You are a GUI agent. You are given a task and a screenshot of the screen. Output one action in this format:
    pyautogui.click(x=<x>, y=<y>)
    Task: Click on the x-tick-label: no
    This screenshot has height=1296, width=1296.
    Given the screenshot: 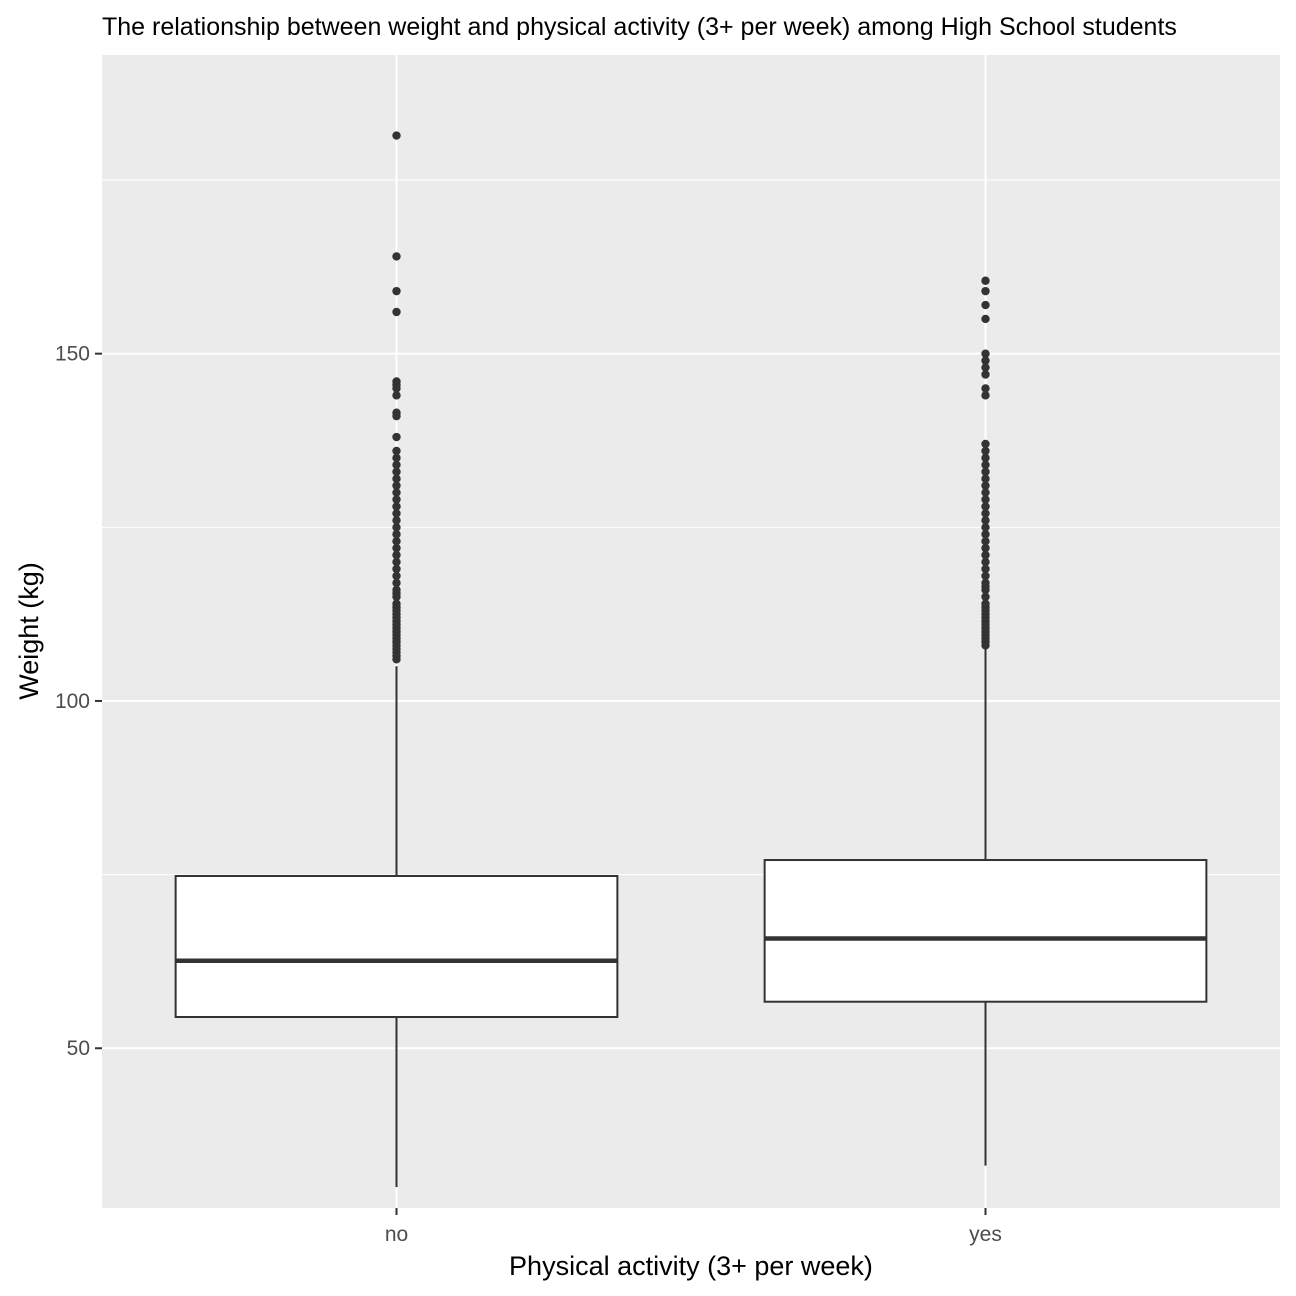 What is the action you would take?
    pyautogui.click(x=396, y=1234)
    